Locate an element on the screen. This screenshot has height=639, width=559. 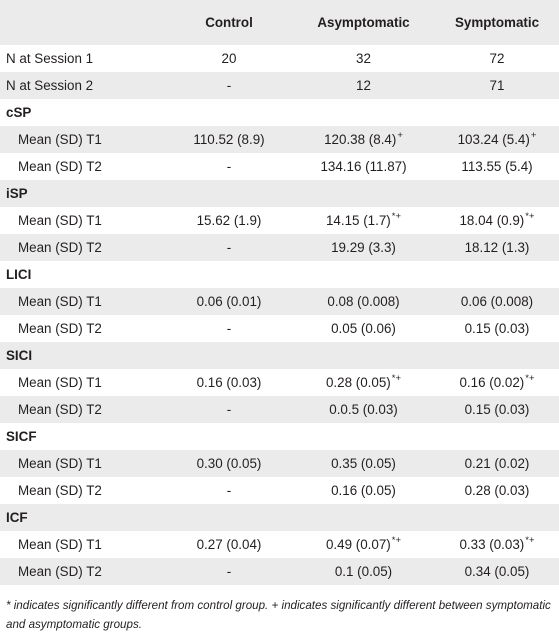
cell-value: 0.05 (0.06) is located at coordinates (363, 328).